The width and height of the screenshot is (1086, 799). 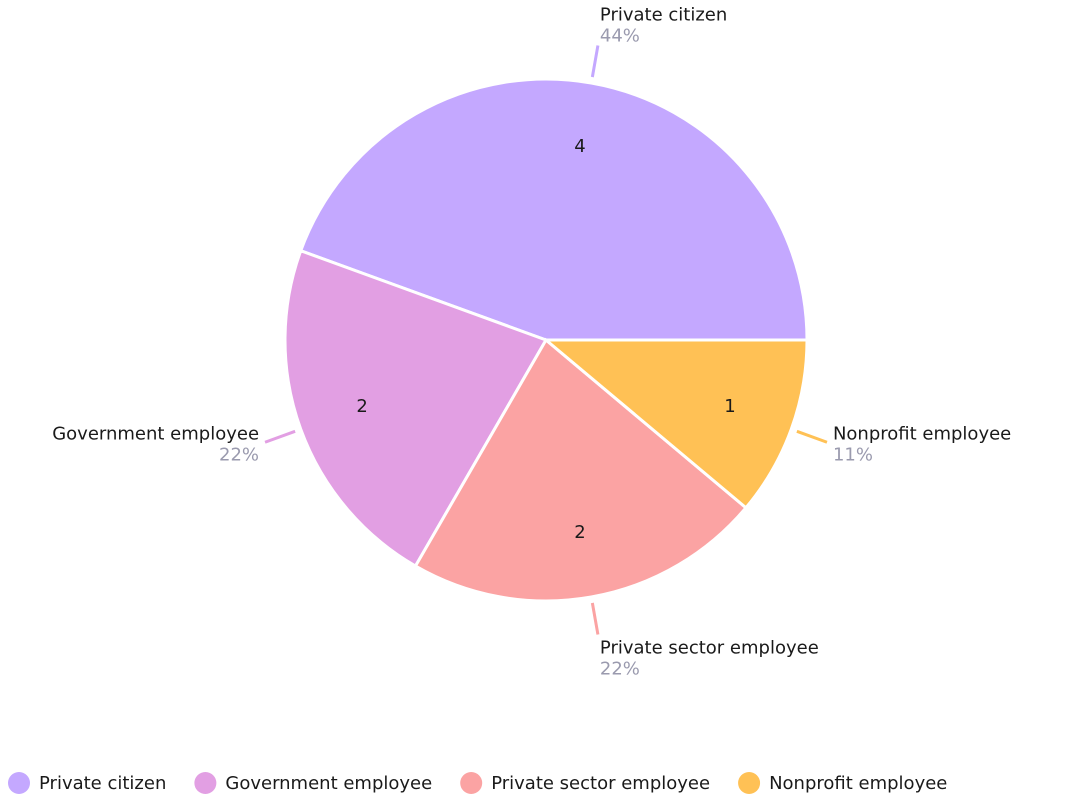 What do you see at coordinates (579, 146) in the screenshot?
I see `slice-value: 4` at bounding box center [579, 146].